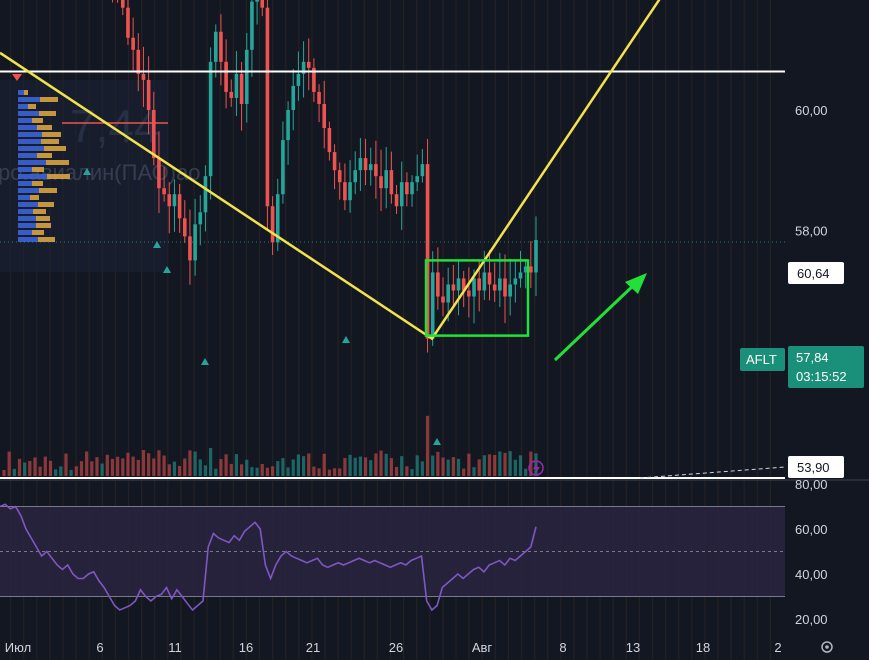  I want to click on breakout-arrow, so click(600, 317).